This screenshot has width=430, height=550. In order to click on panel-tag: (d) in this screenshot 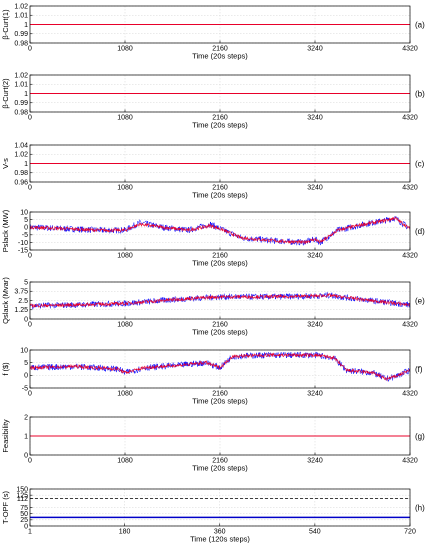, I will do `click(420, 231)`.